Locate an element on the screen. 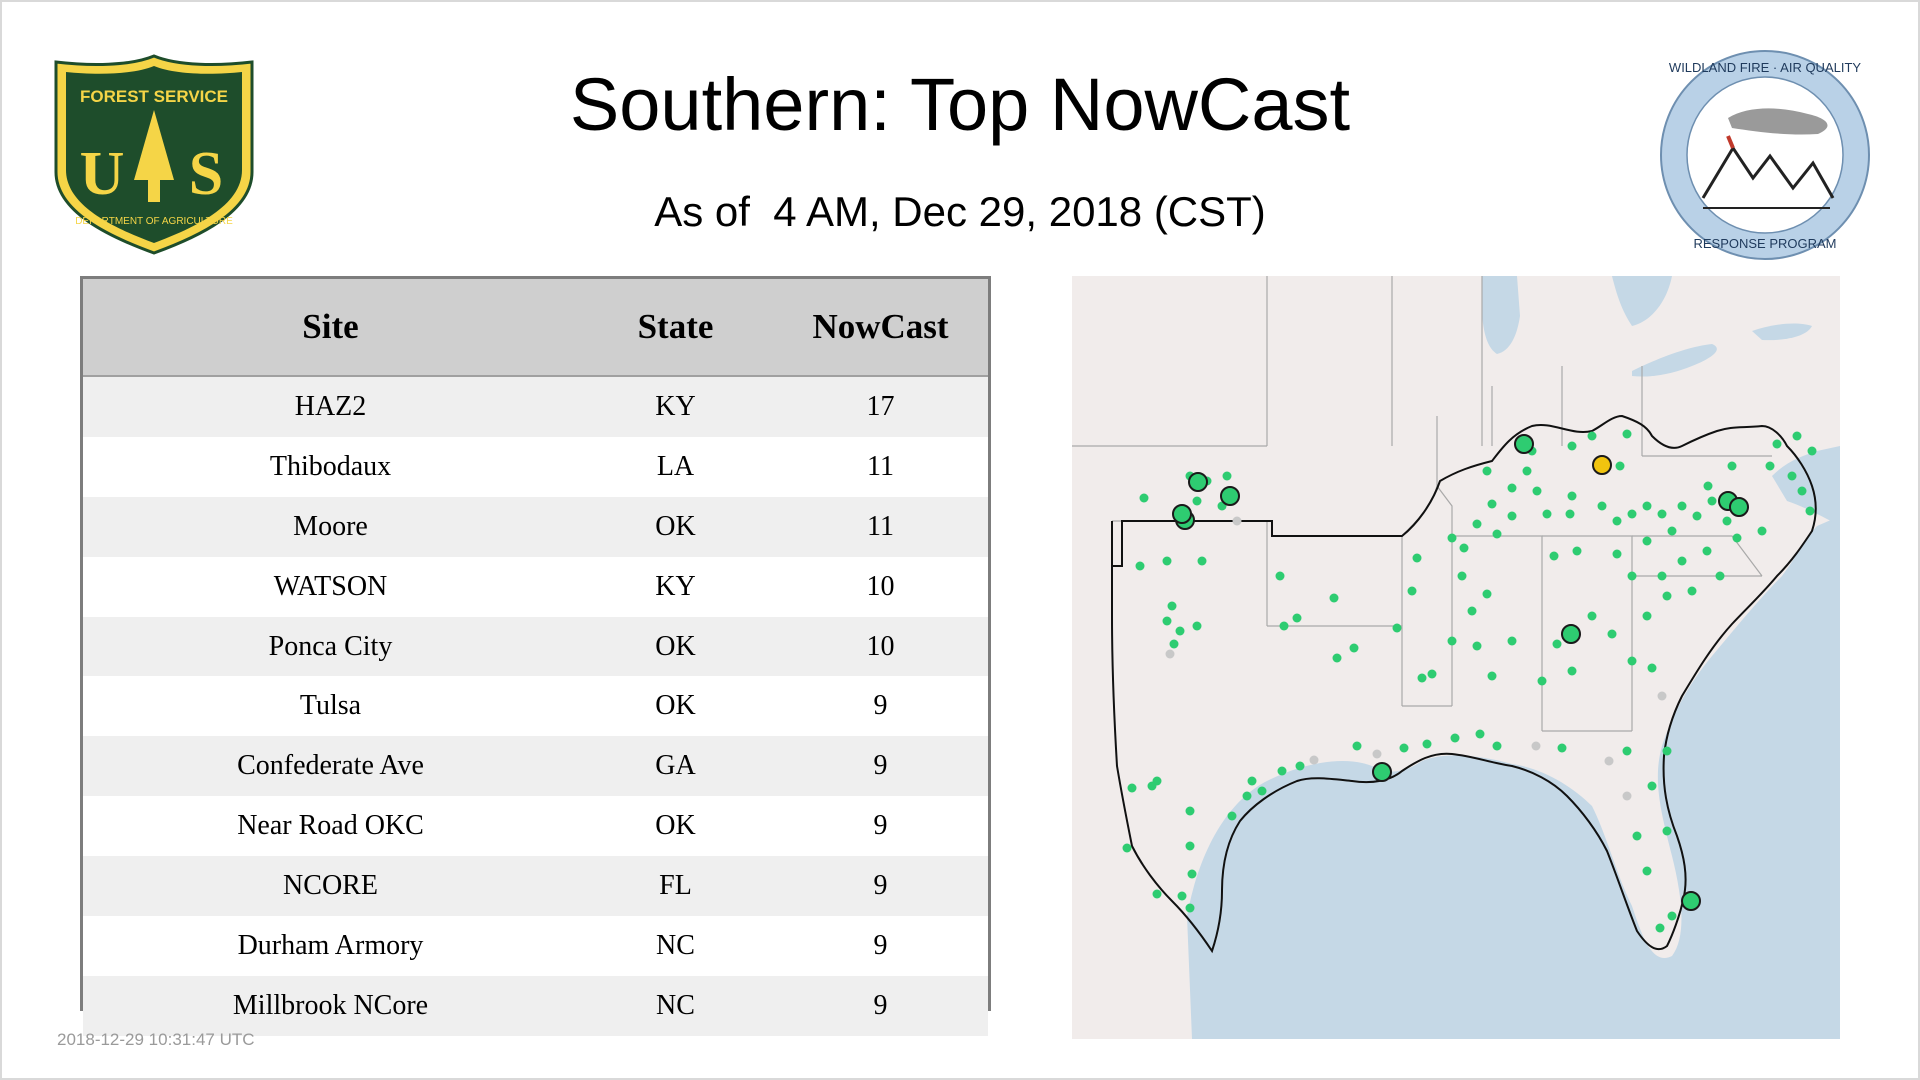 This screenshot has height=1080, width=1920. column-header-site: Site is located at coordinates (330, 328).